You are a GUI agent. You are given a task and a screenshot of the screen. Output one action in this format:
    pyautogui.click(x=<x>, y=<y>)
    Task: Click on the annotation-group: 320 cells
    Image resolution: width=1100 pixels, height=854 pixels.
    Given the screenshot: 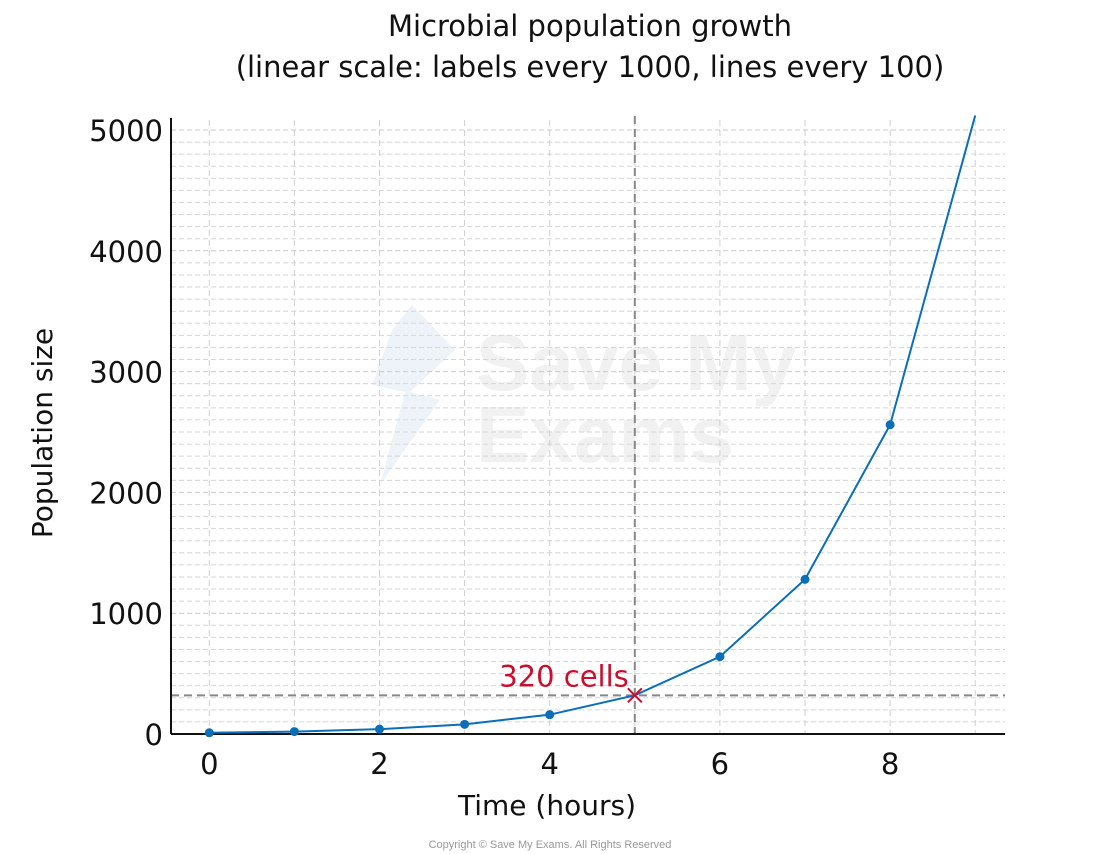 What is the action you would take?
    pyautogui.click(x=571, y=681)
    